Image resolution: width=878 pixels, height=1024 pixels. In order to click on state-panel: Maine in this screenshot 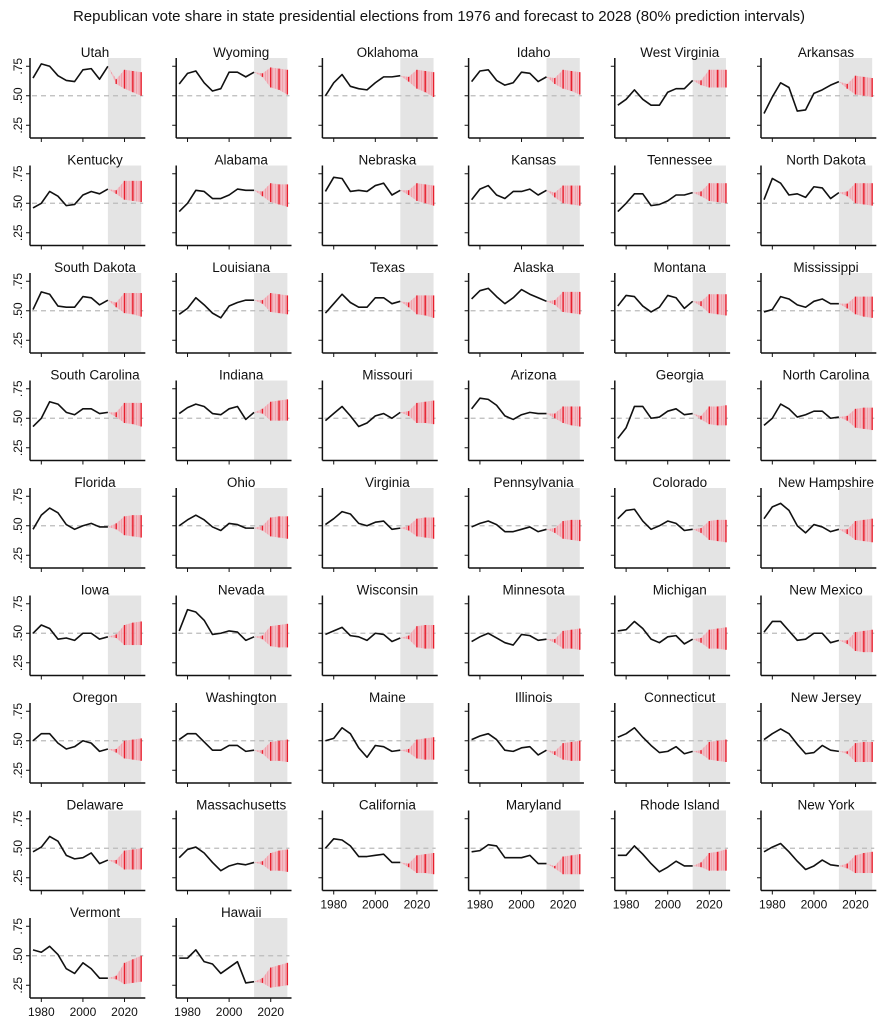, I will do `click(378, 738)`.